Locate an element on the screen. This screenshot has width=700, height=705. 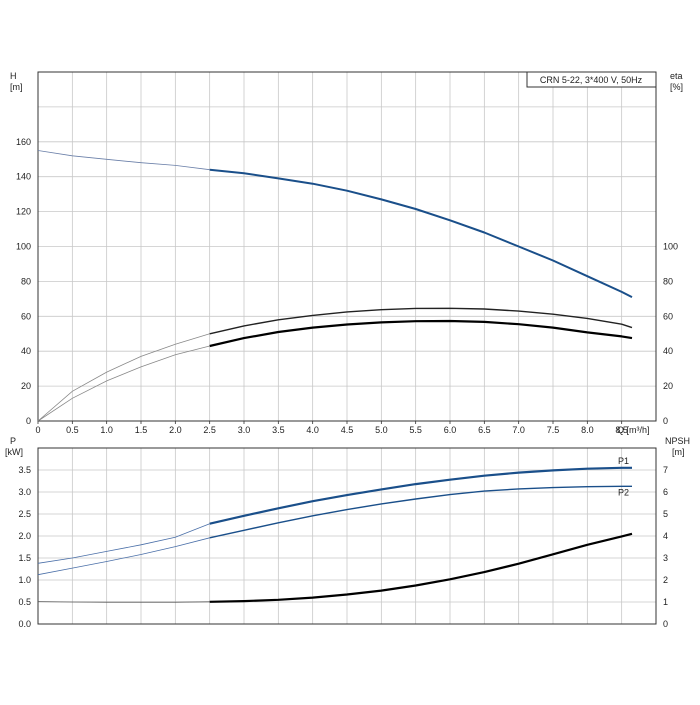
top-left-axis-label-line2: [m] is located at coordinates (16, 87).